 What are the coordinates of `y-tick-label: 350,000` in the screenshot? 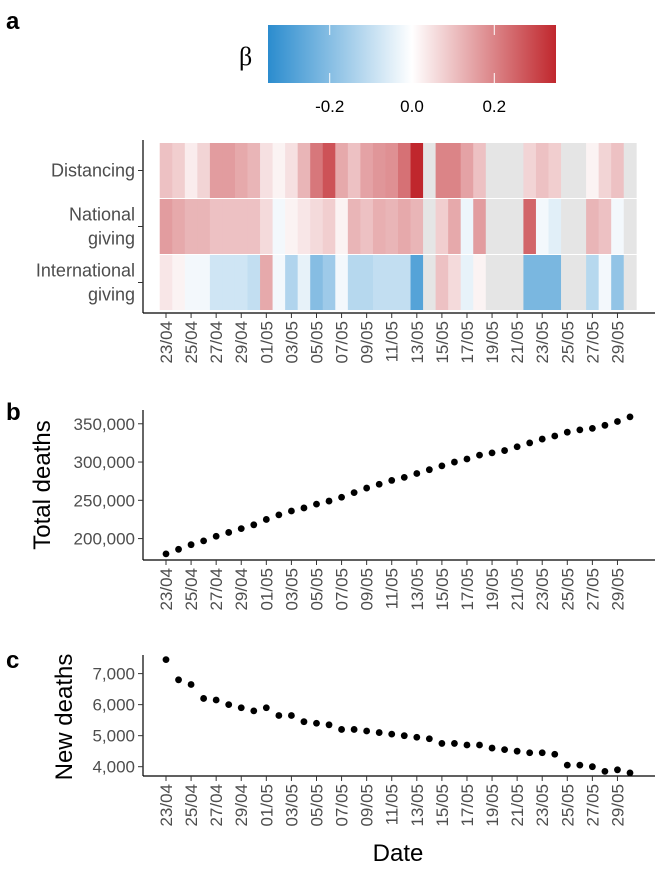 It's located at (104, 424).